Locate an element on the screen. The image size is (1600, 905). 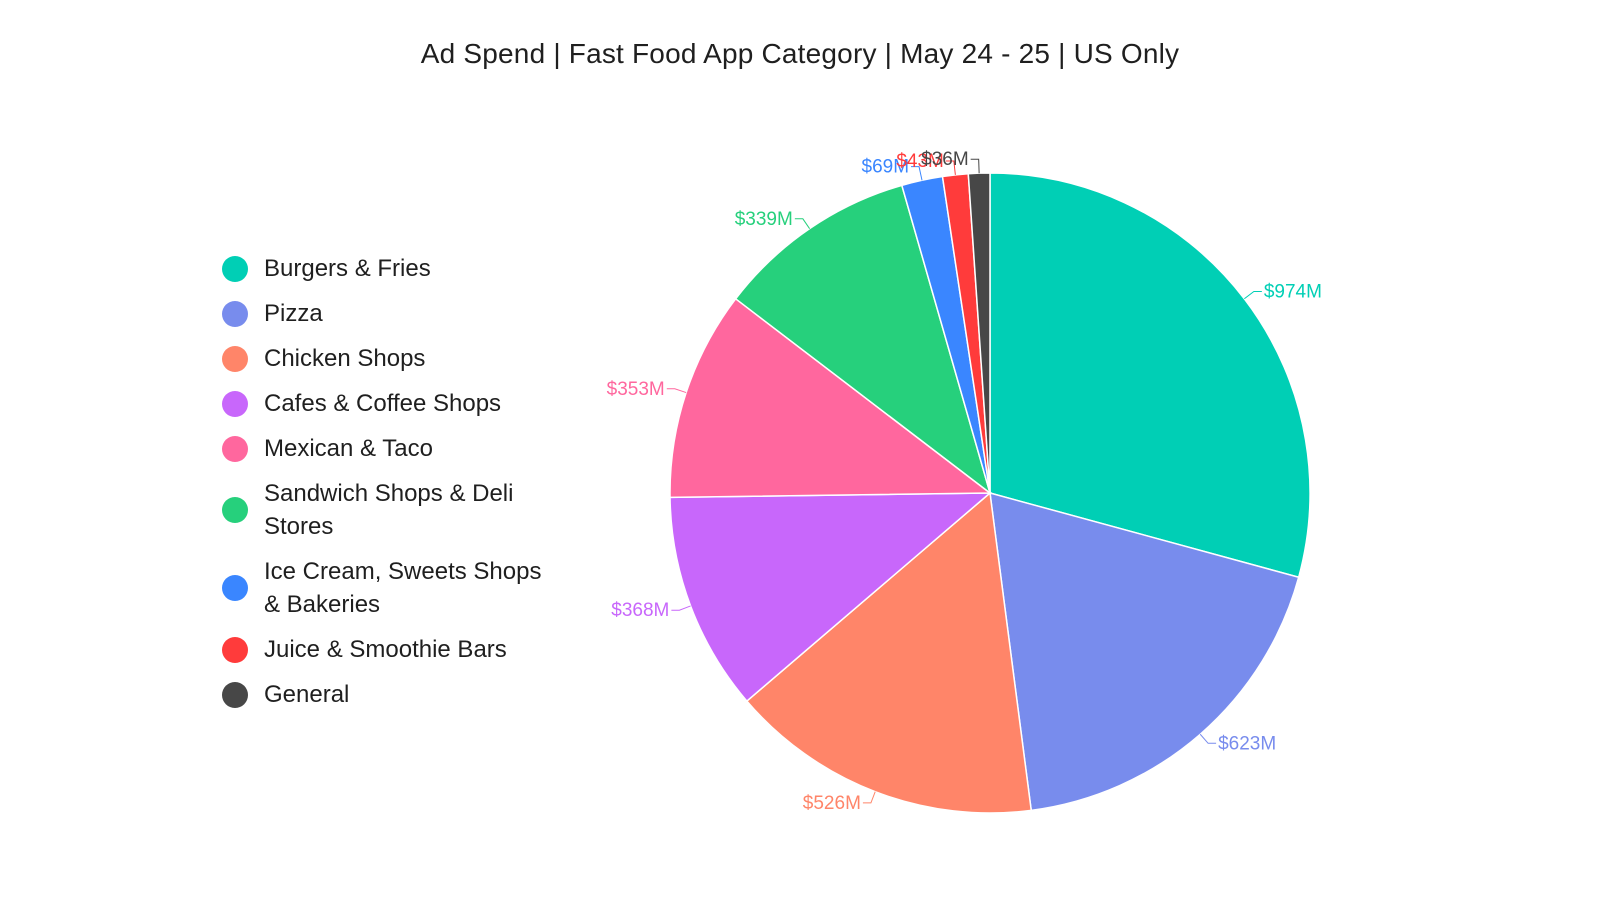
legend-item: Chicken Shops is located at coordinates (392, 358).